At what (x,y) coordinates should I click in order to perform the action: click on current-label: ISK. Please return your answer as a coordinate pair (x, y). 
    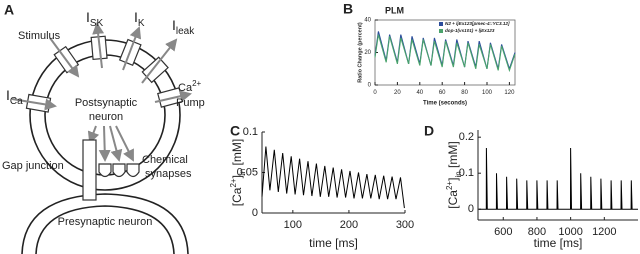
    Looking at the image, I should click on (95, 19).